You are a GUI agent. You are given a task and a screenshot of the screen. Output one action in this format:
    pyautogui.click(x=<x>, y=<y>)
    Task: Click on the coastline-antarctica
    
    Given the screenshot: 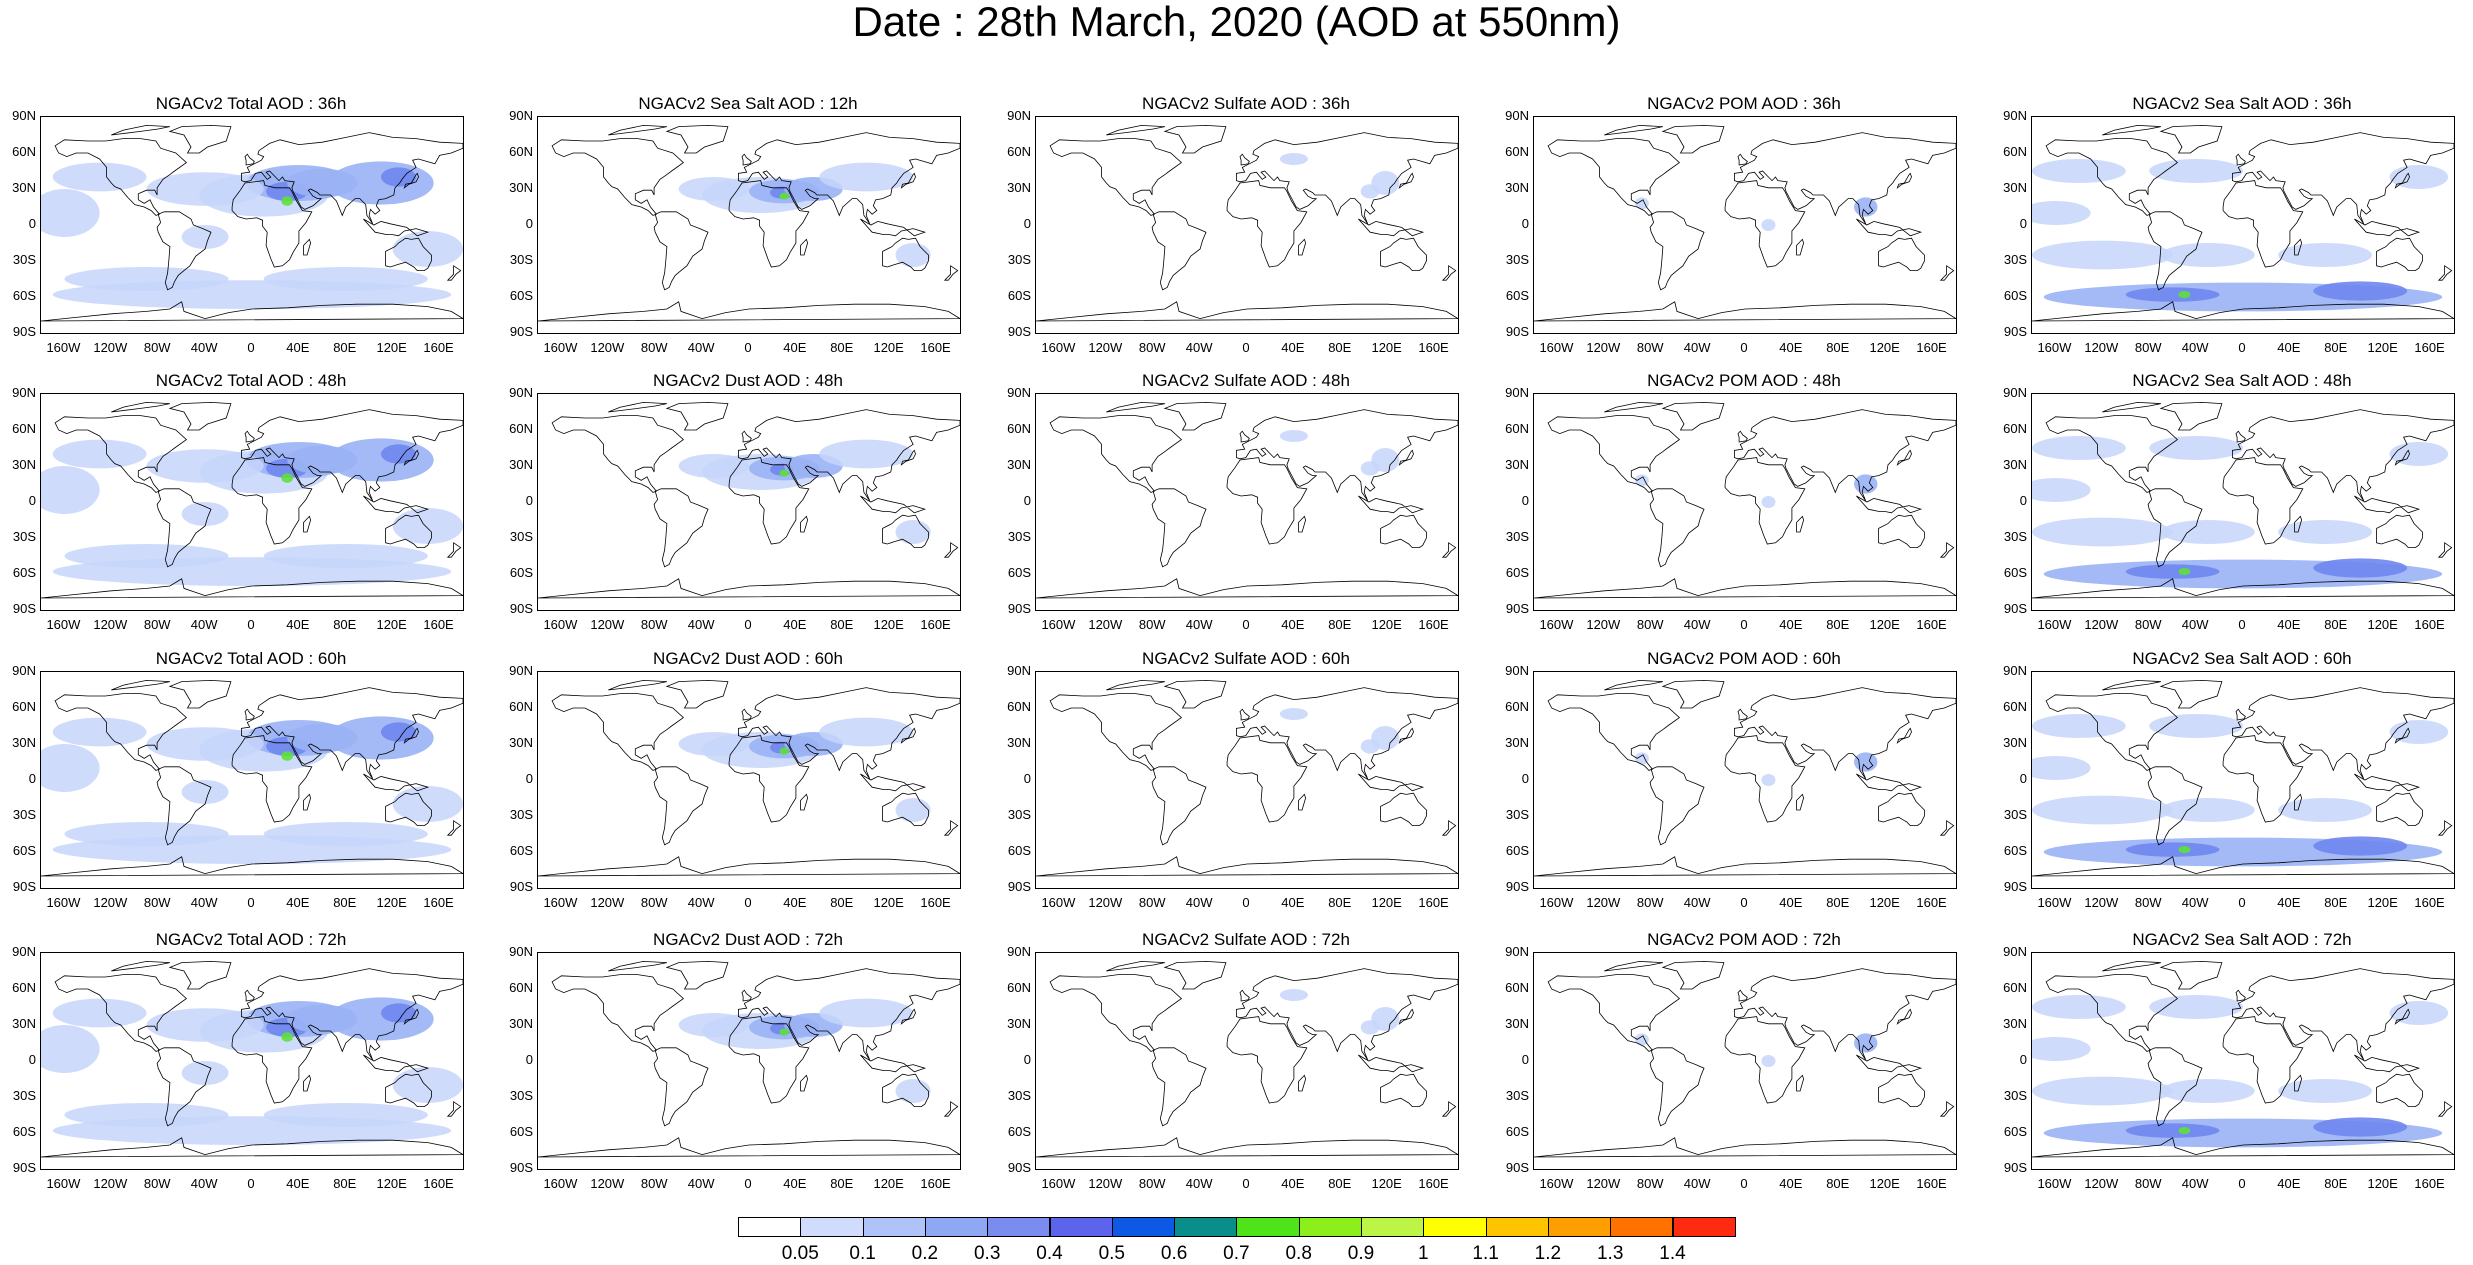 What is the action you would take?
    pyautogui.click(x=1745, y=1147)
    